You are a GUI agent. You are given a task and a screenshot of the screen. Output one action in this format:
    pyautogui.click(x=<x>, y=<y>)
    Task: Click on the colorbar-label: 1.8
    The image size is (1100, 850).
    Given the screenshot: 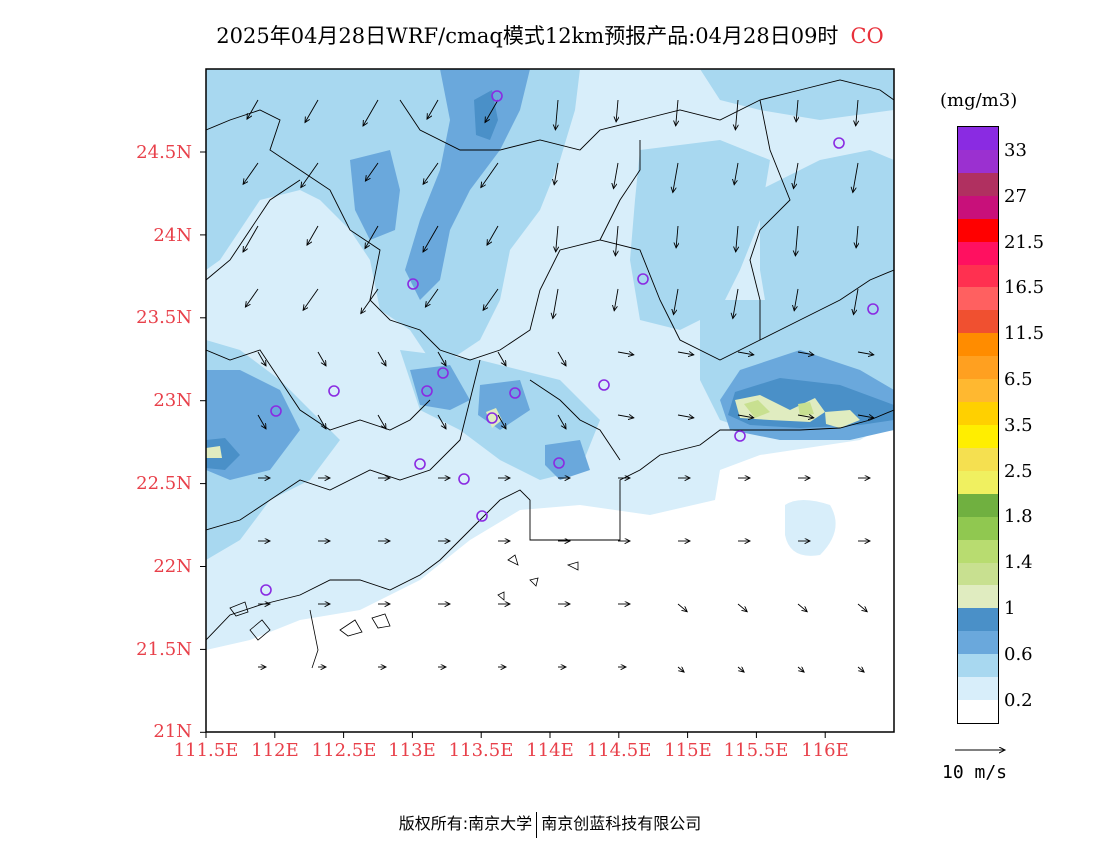 What is the action you would take?
    pyautogui.click(x=1018, y=517)
    